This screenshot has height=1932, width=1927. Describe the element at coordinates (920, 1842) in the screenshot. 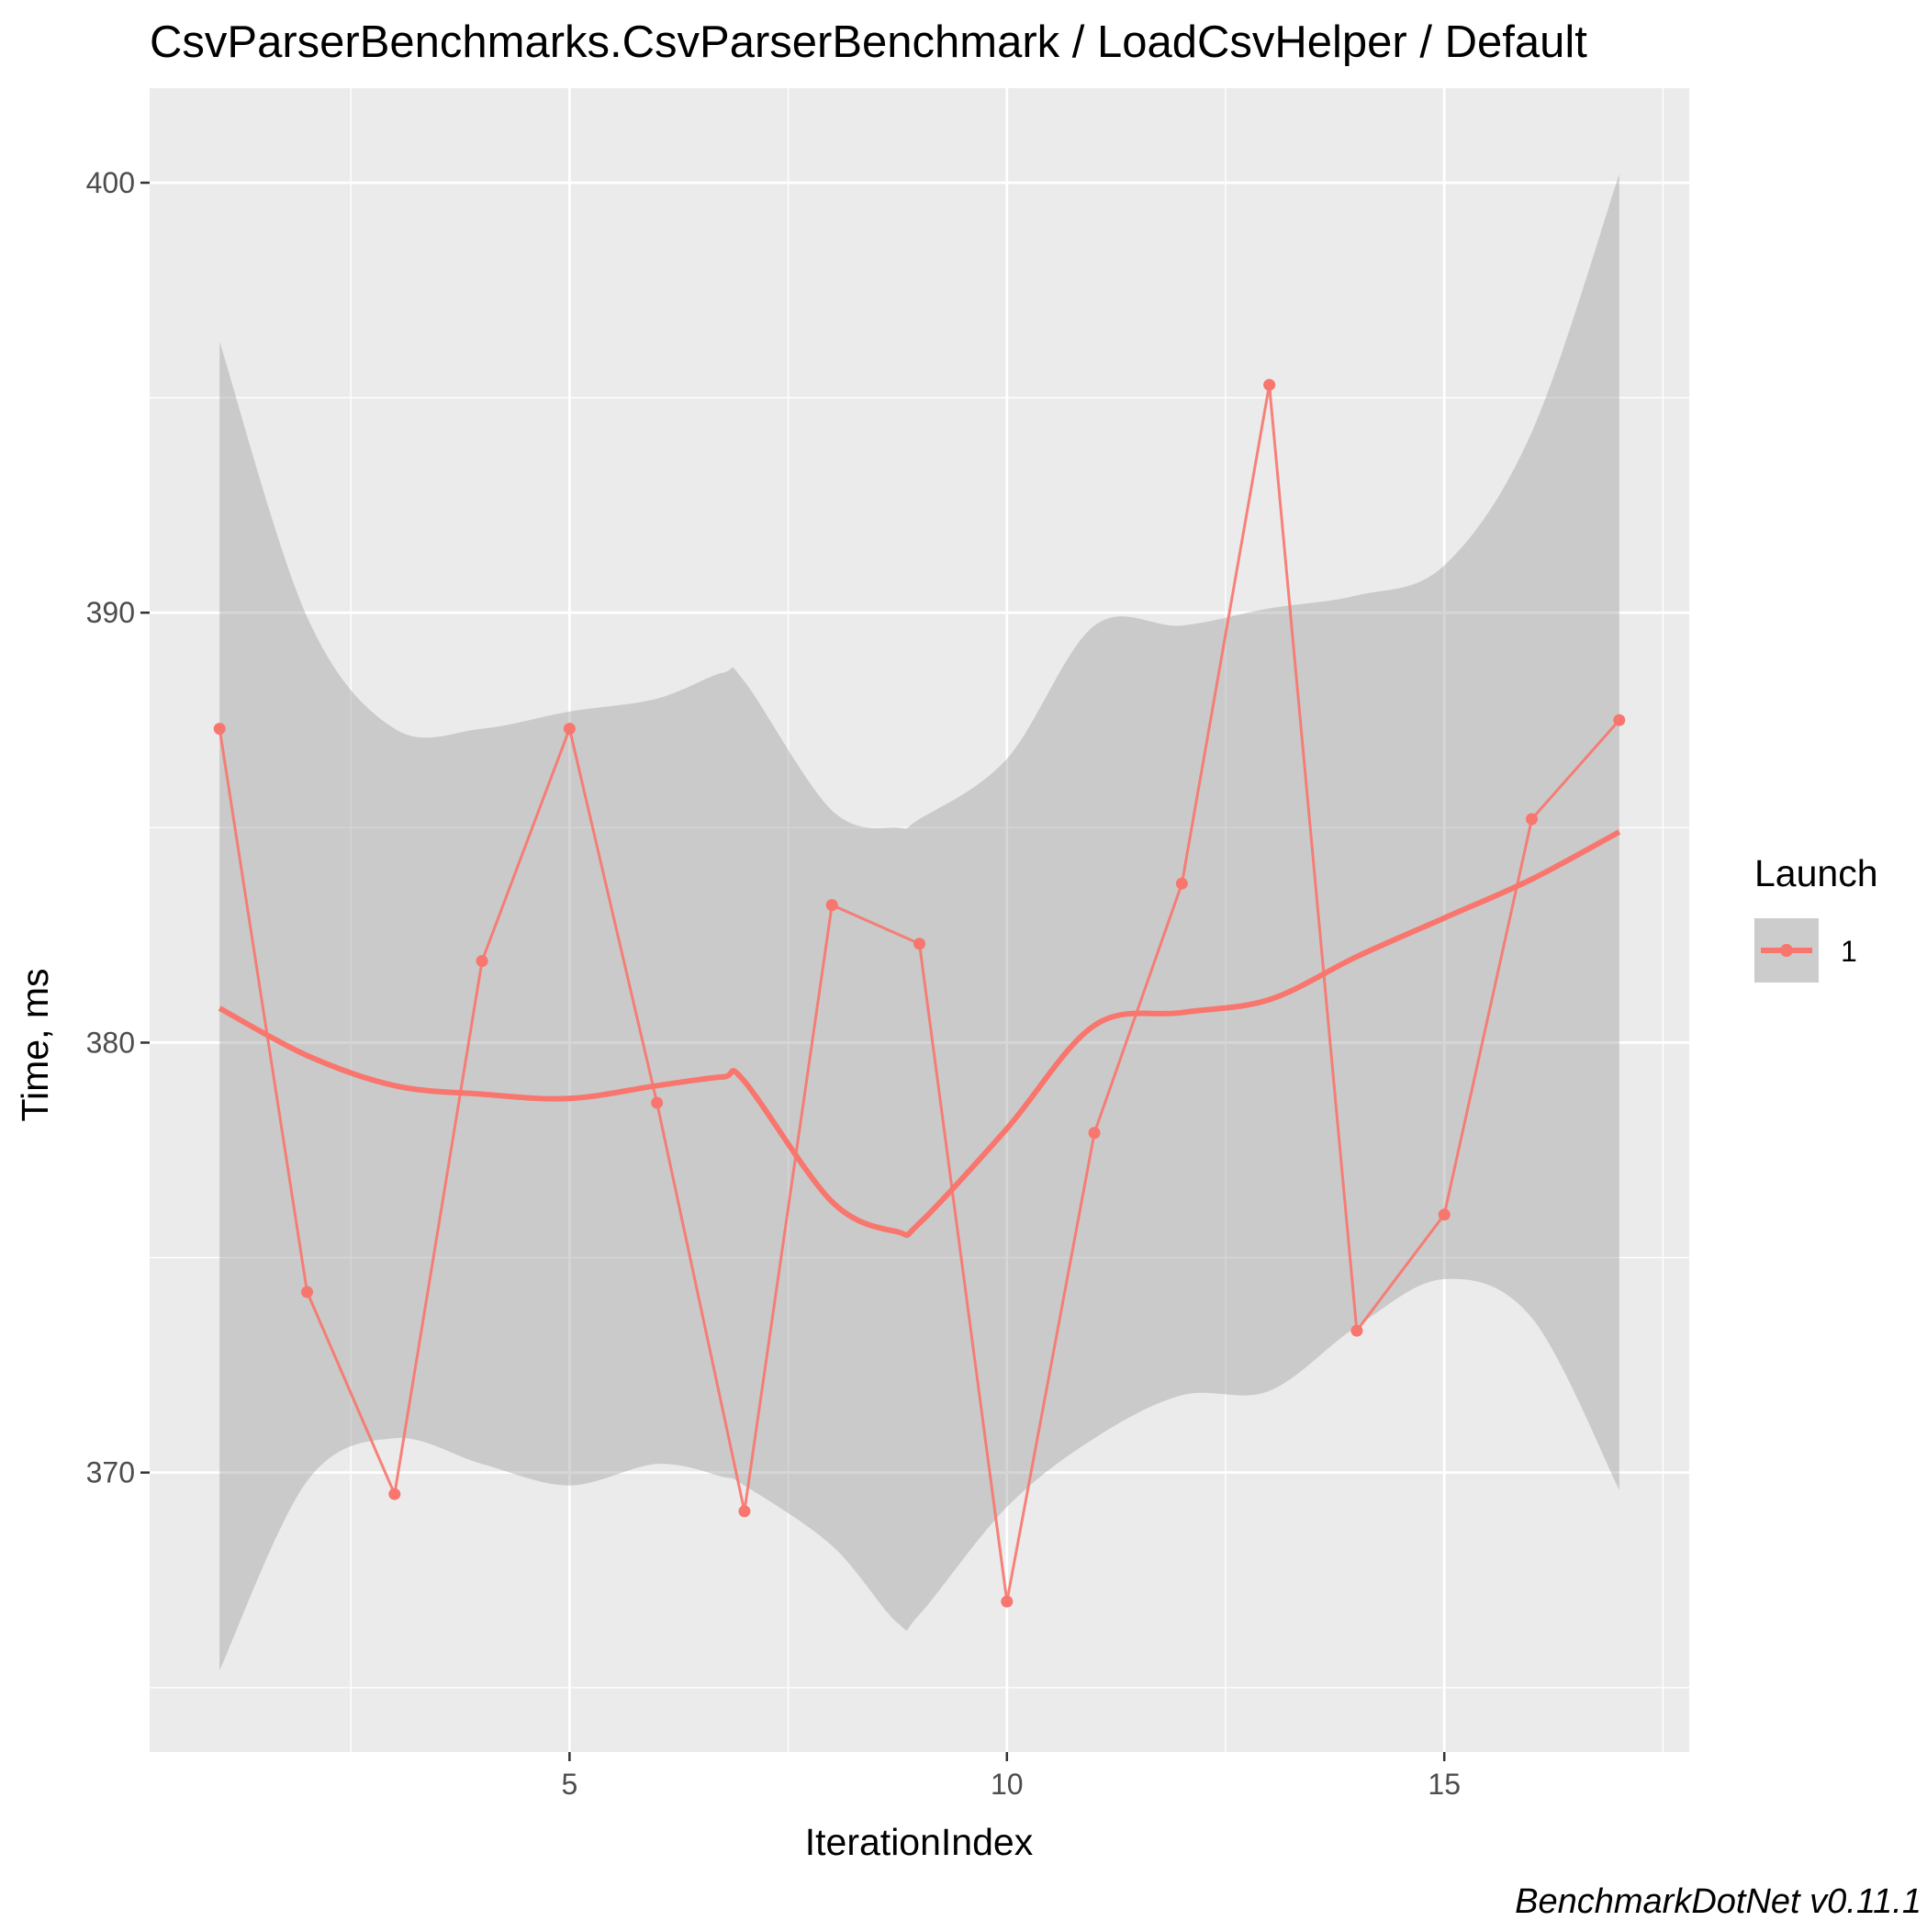

I see `x-axis-label: IterationIndex` at that location.